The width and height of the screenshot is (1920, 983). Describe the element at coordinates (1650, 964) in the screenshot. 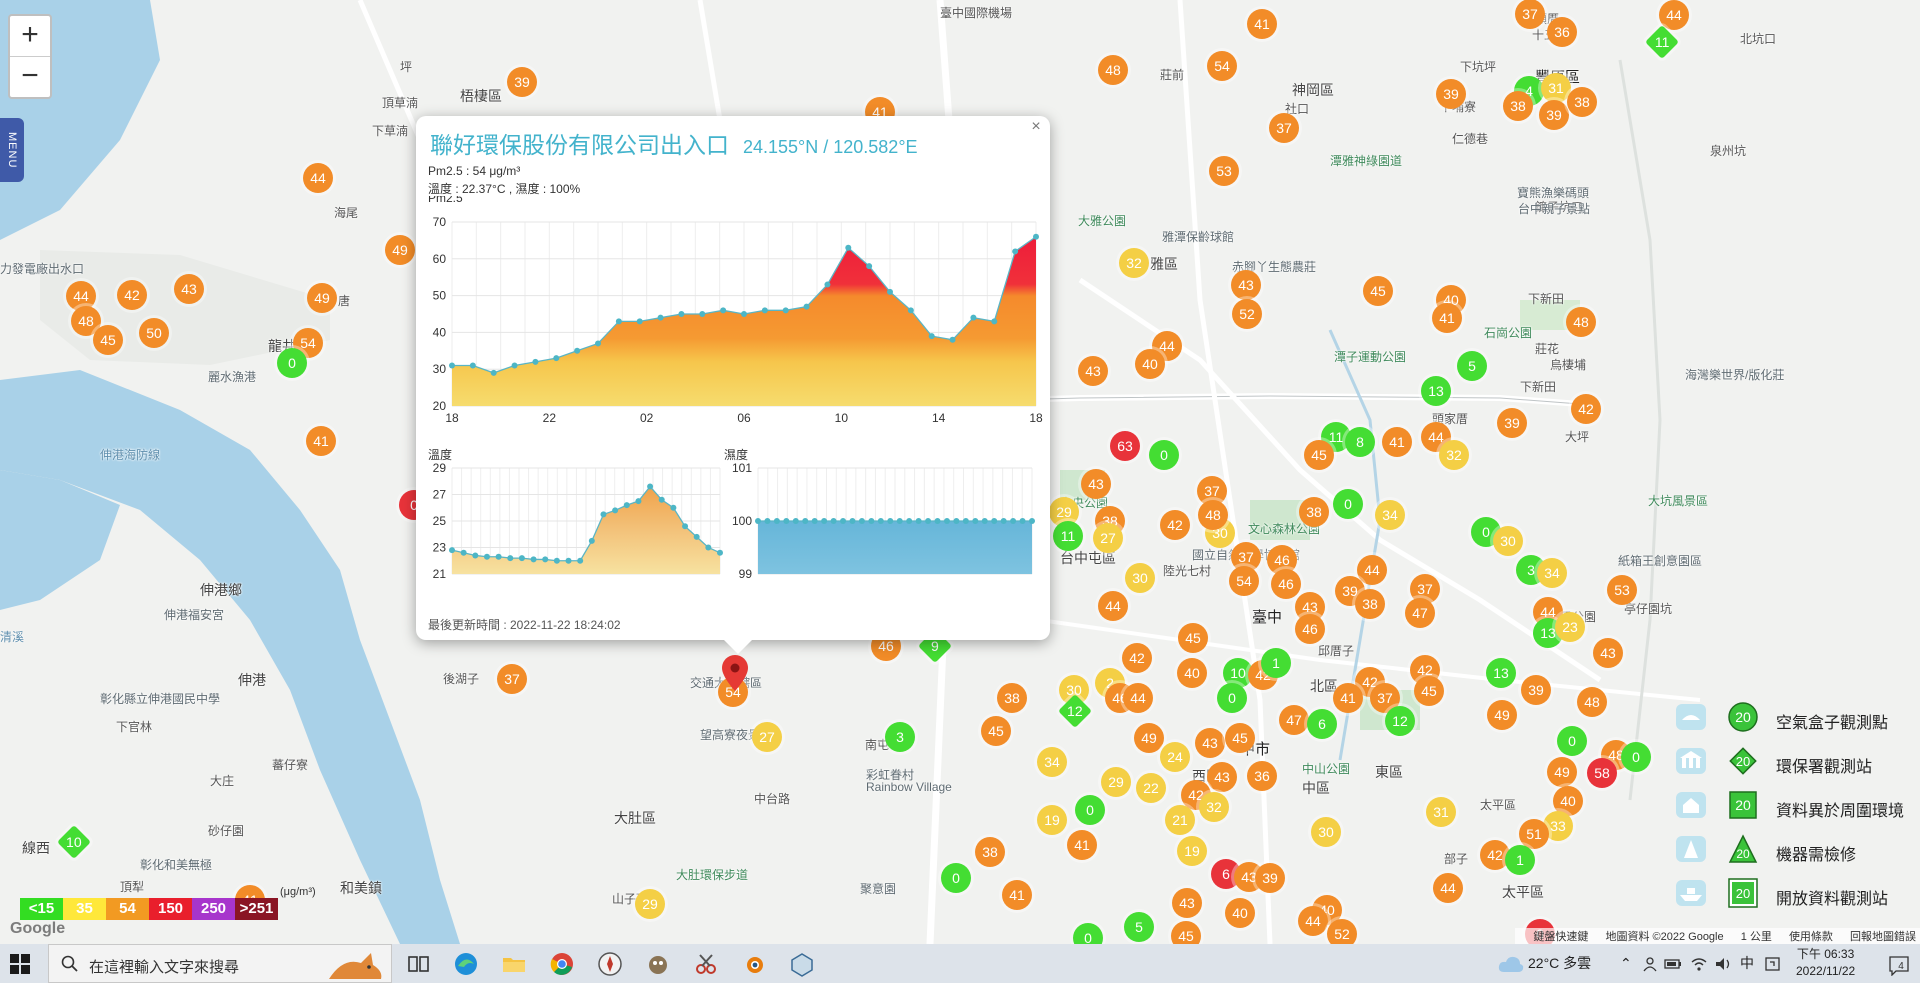

I see `people-icon` at that location.